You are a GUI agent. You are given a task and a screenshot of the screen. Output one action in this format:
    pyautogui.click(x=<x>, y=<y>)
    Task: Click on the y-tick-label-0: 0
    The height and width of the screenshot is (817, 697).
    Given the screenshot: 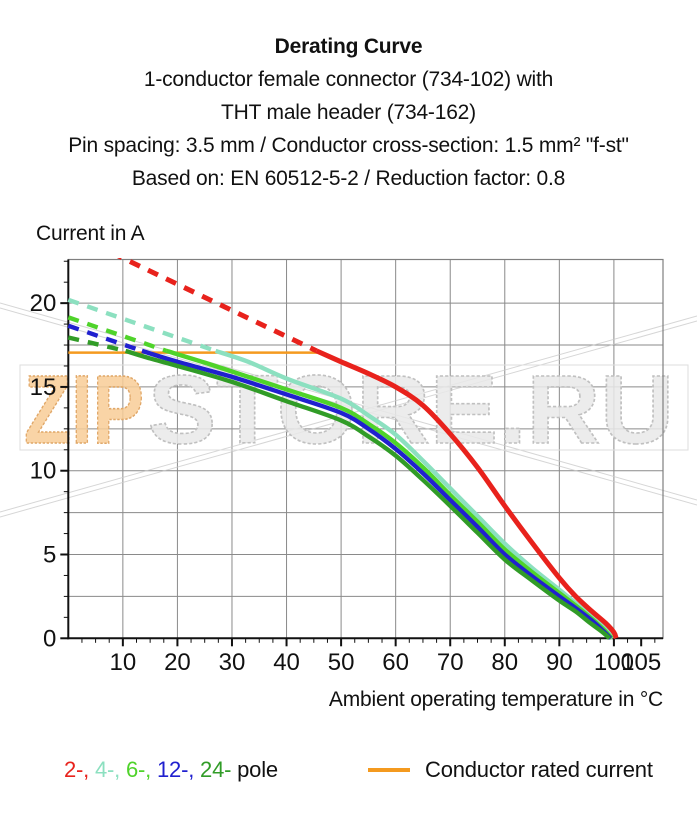 What is the action you would take?
    pyautogui.click(x=49, y=638)
    